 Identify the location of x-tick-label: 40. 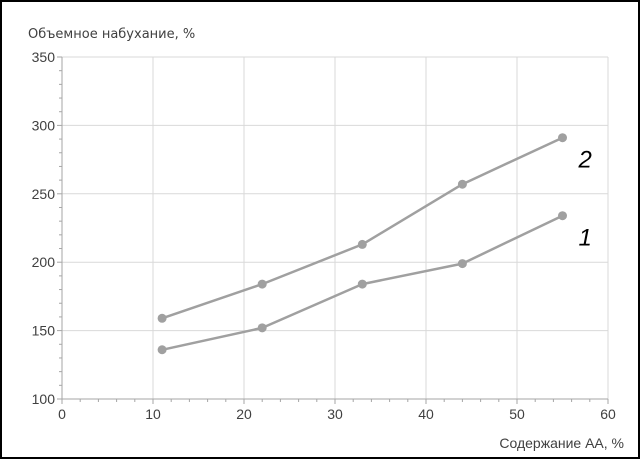
(426, 414).